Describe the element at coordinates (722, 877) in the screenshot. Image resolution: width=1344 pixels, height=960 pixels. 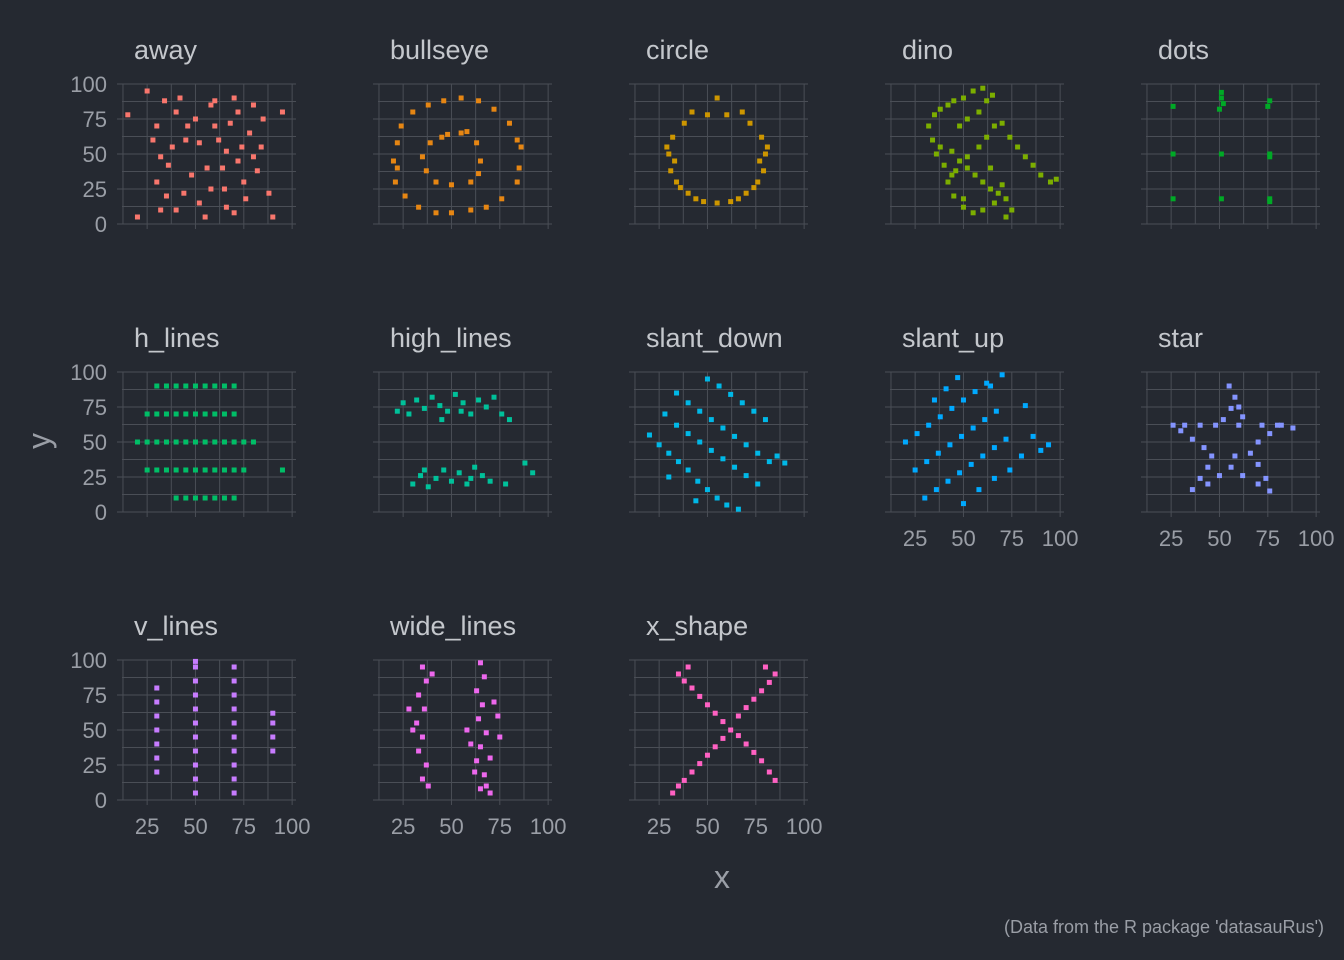
I see `x-axis-title: x` at that location.